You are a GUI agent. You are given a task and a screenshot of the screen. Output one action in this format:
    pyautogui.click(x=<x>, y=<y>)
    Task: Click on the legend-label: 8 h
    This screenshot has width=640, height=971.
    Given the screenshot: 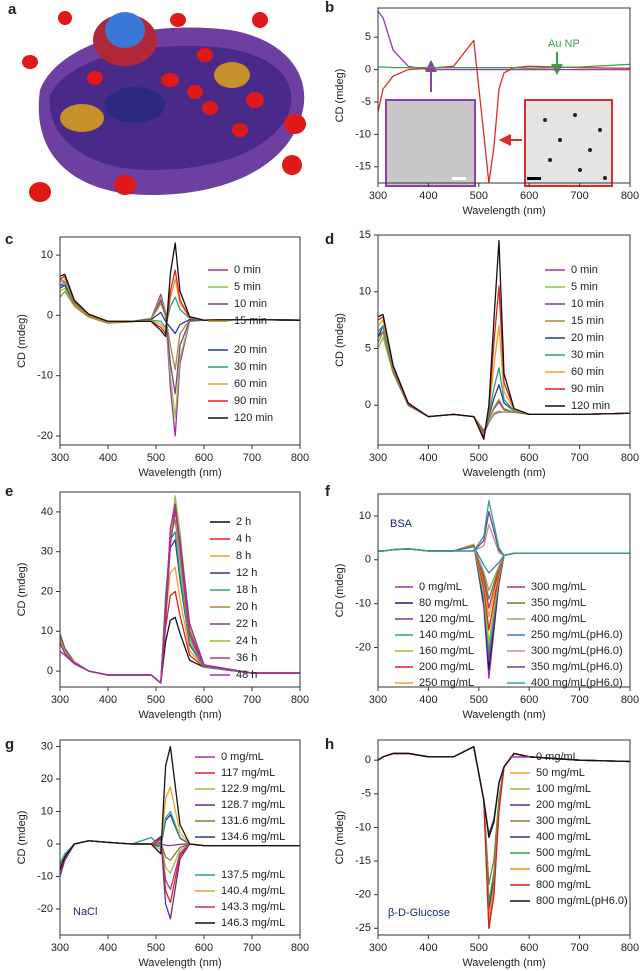 What is the action you would take?
    pyautogui.click(x=243, y=556)
    